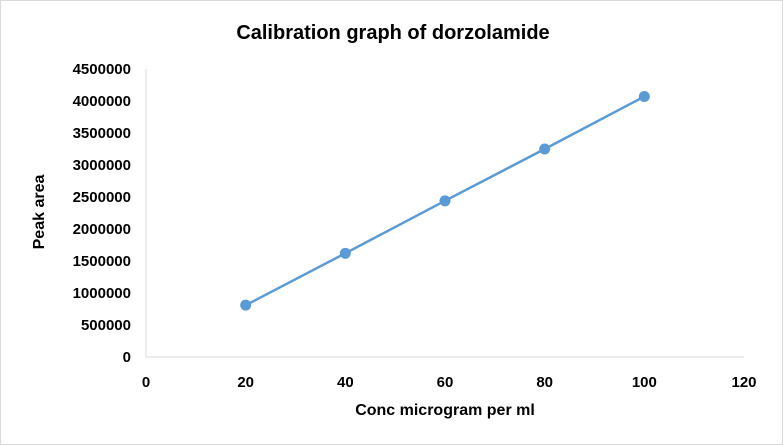  I want to click on x-tick-label: 40, so click(345, 382).